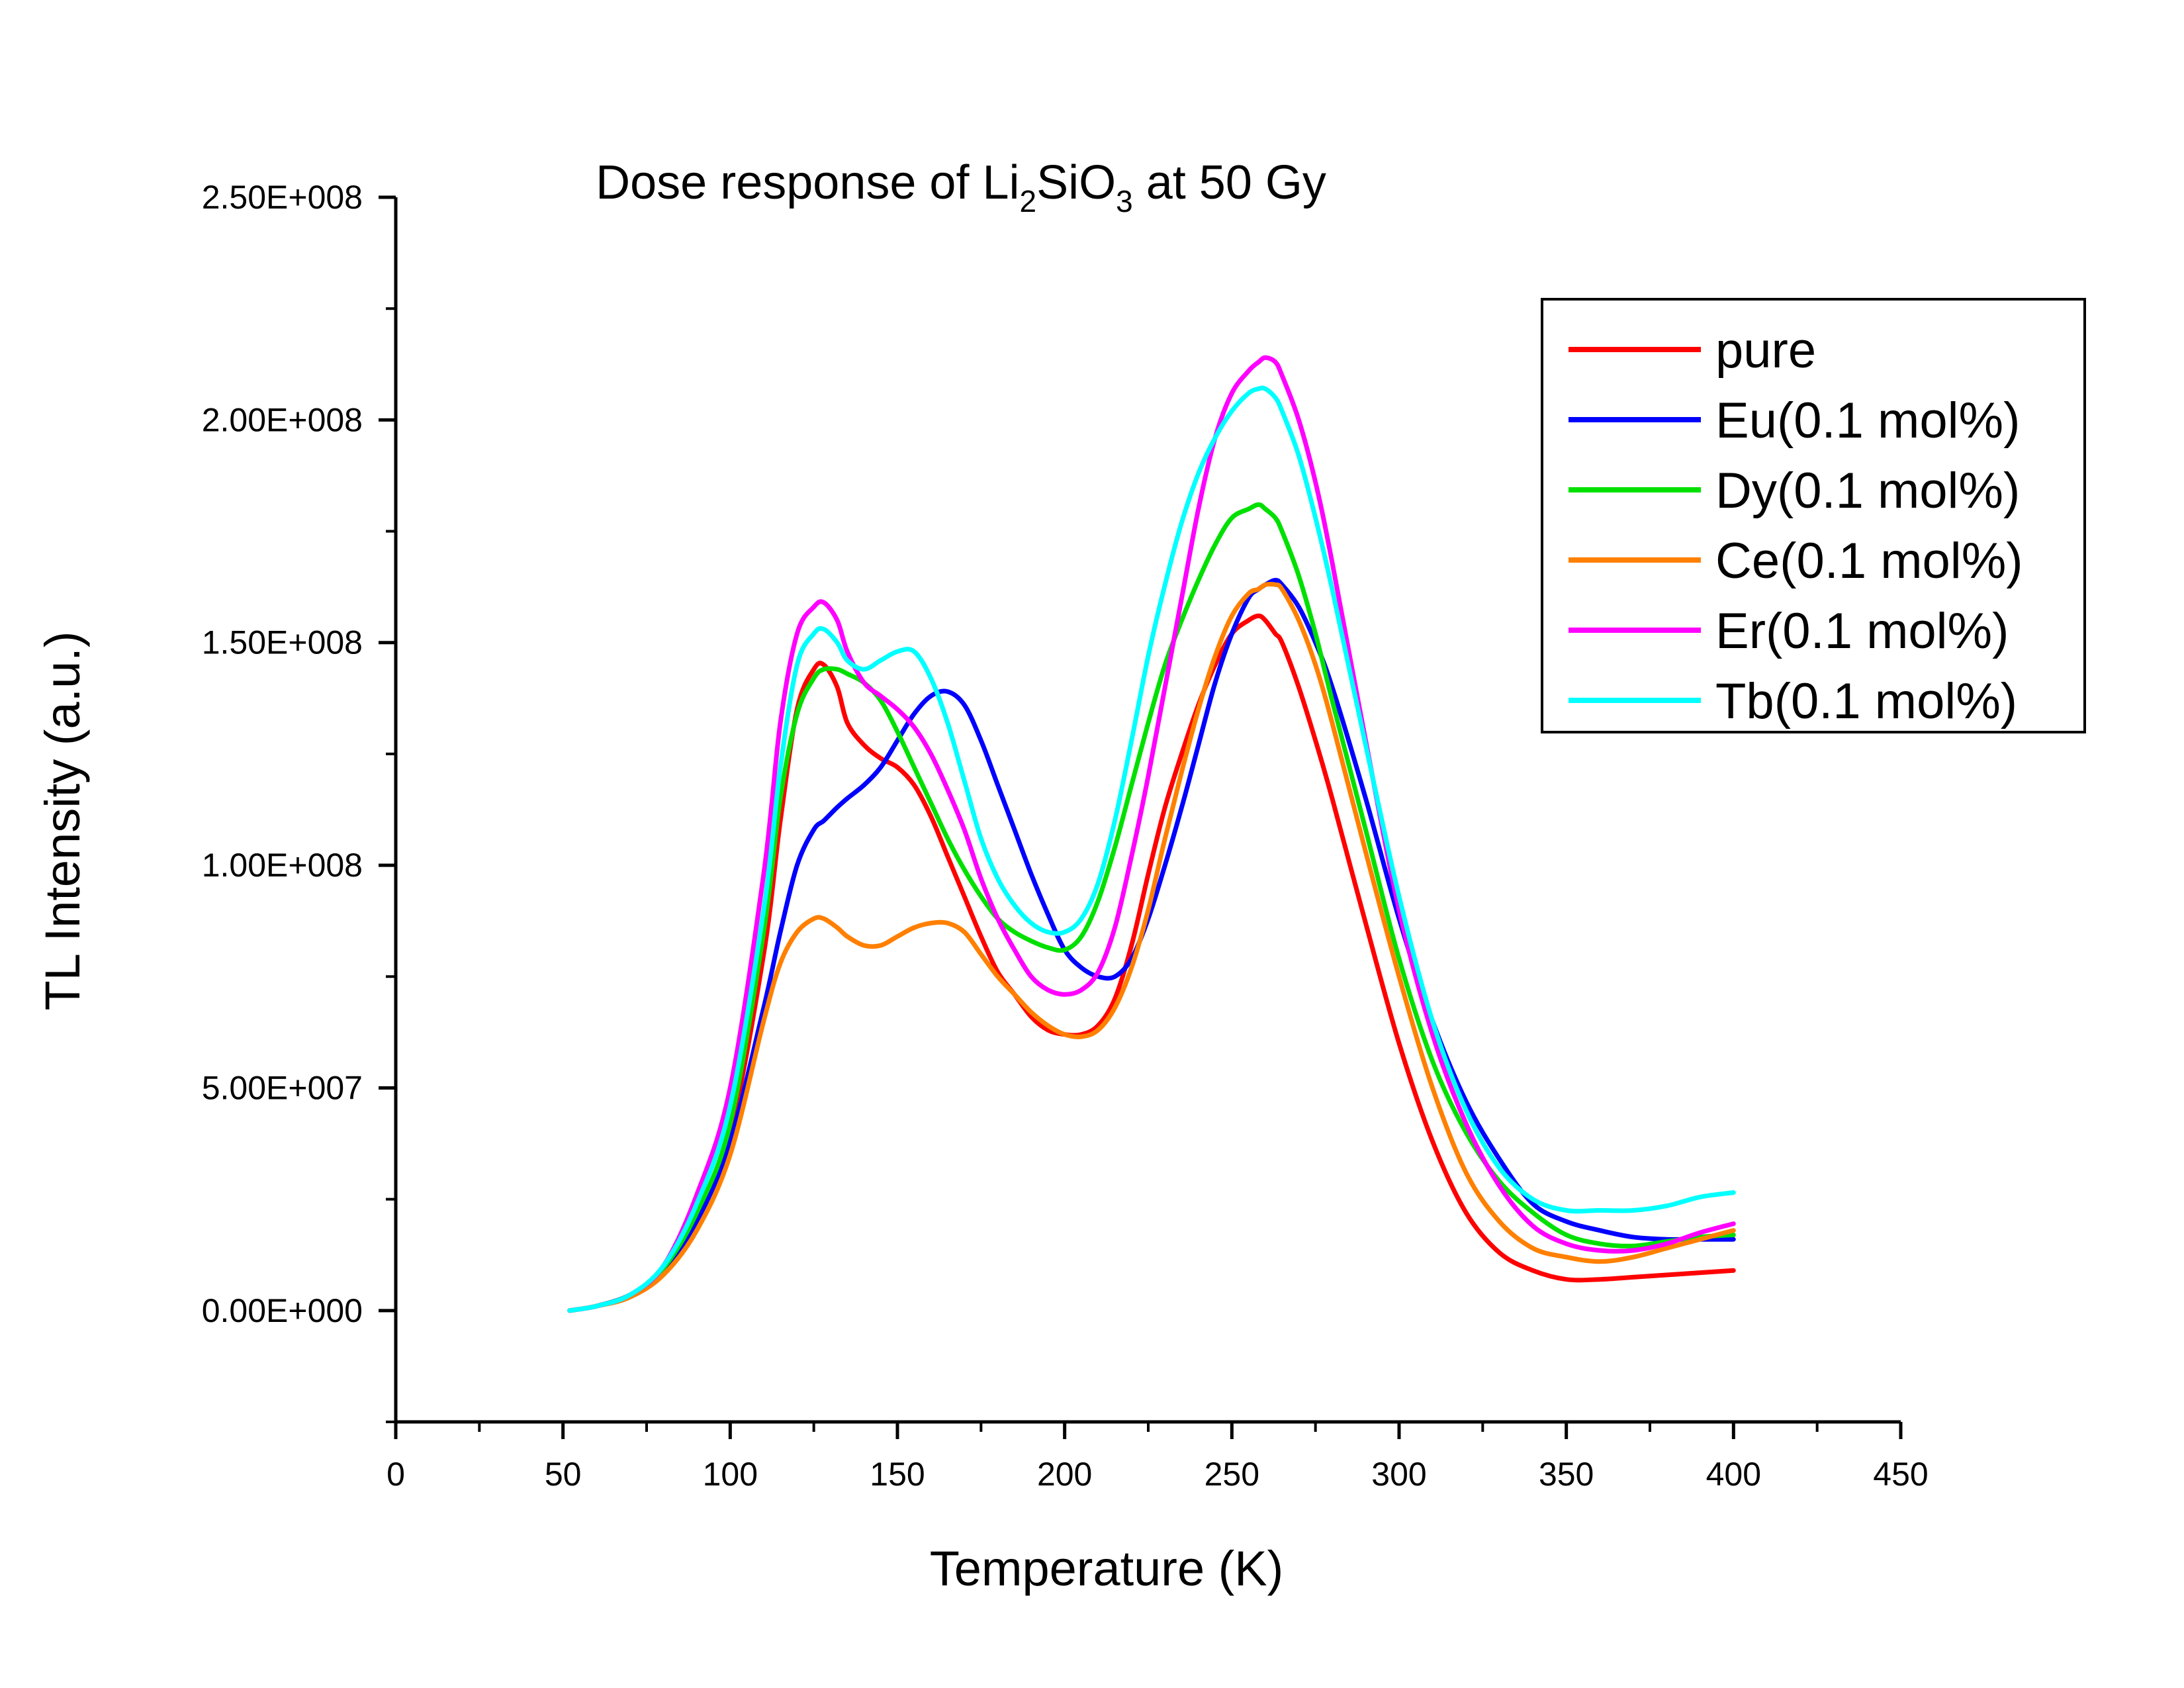 The height and width of the screenshot is (1688, 2184). Describe the element at coordinates (1868, 421) in the screenshot. I see `legend-label-1: Eu(0.1 mol%)` at that location.